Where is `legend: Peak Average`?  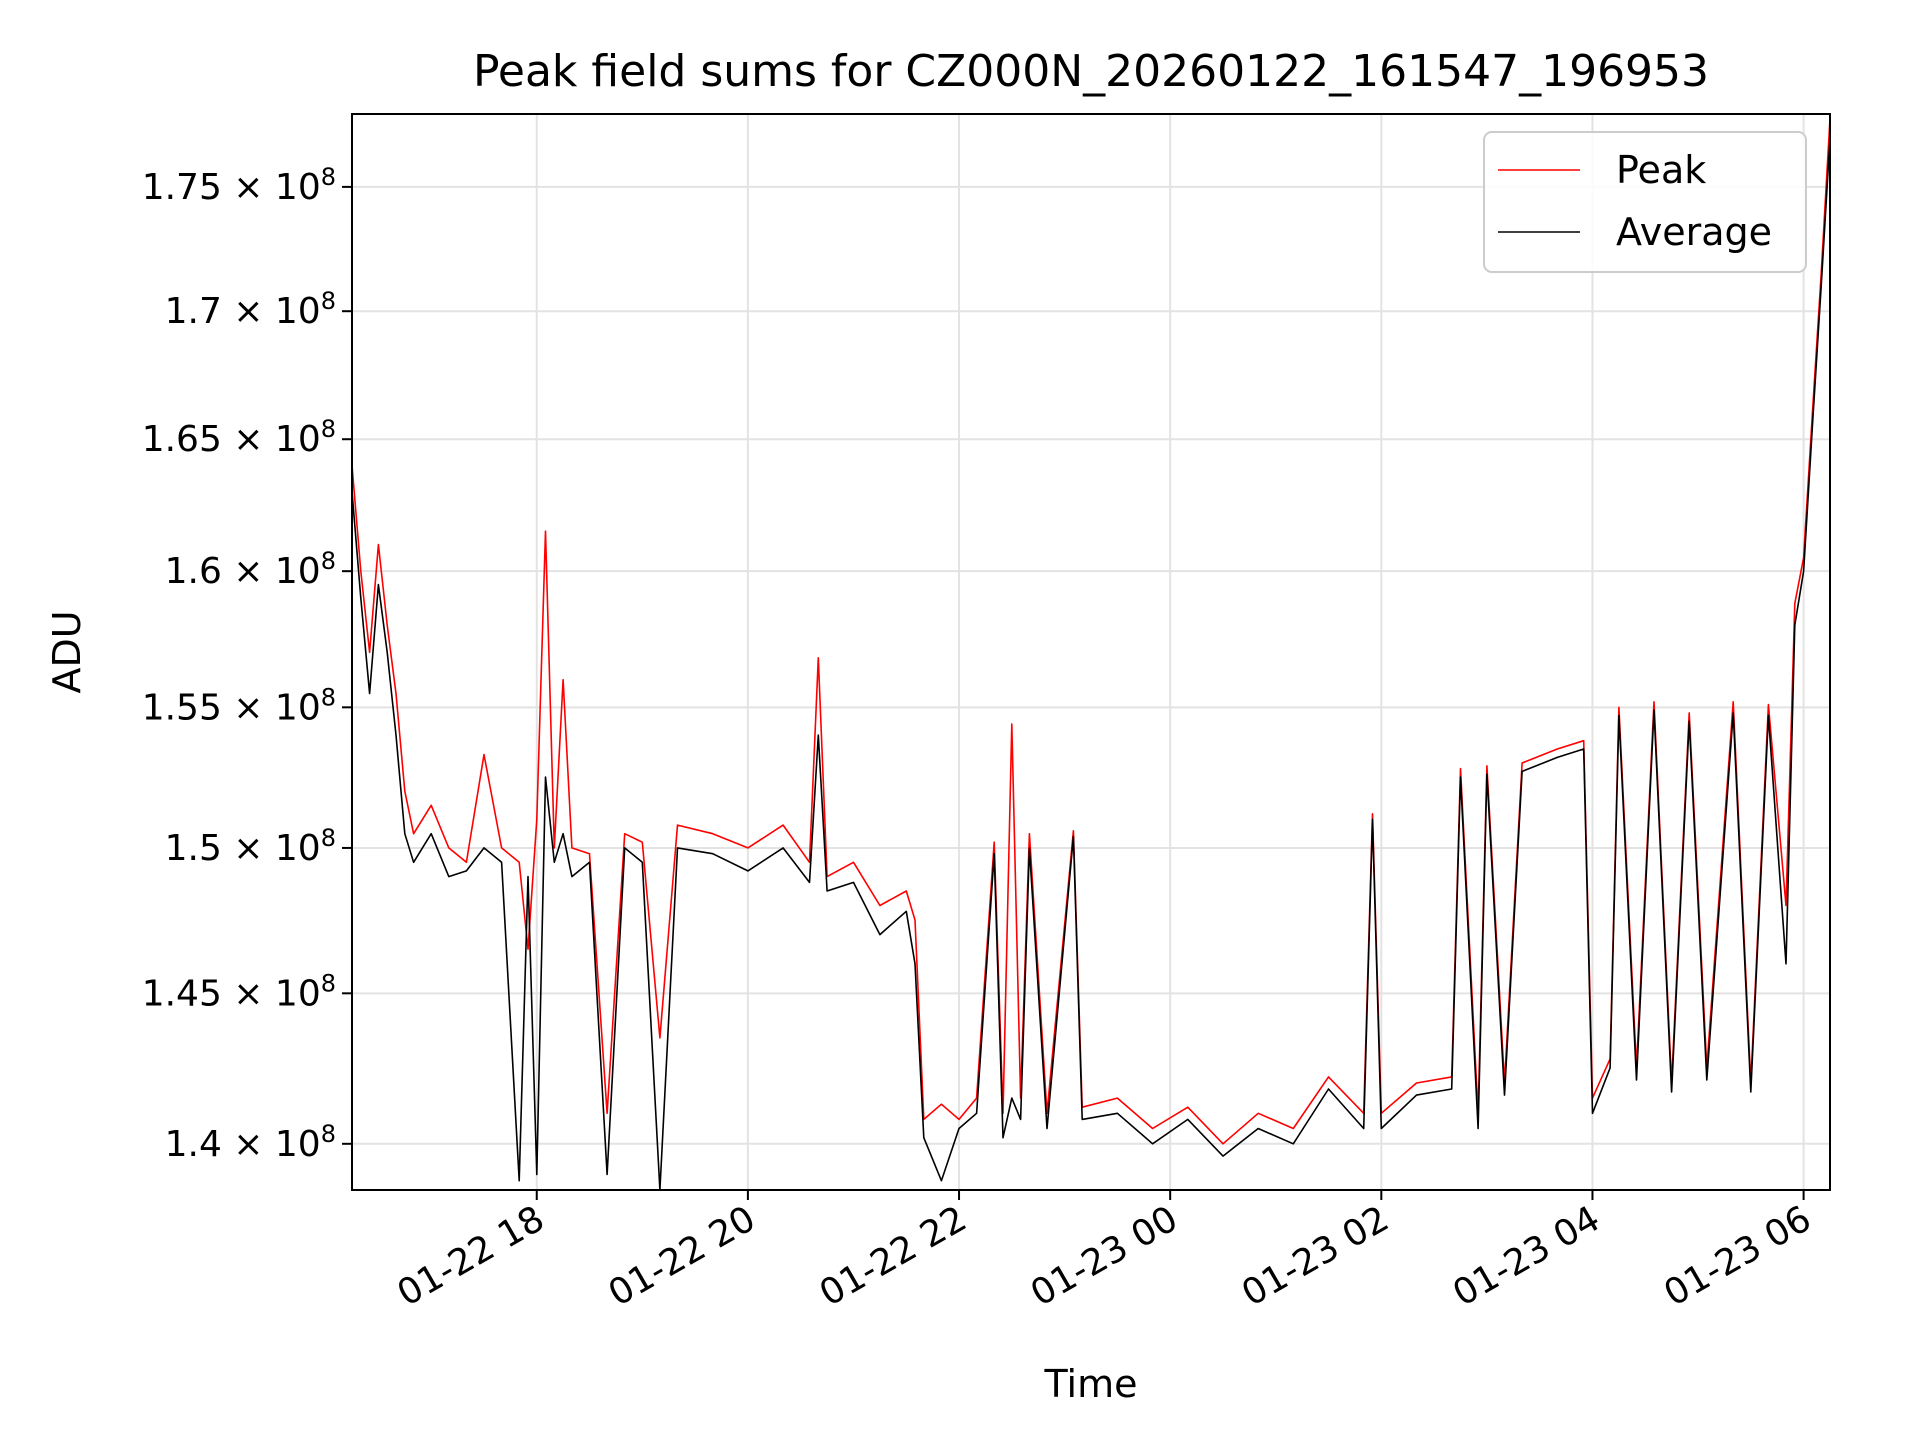 legend: Peak Average is located at coordinates (1645, 202).